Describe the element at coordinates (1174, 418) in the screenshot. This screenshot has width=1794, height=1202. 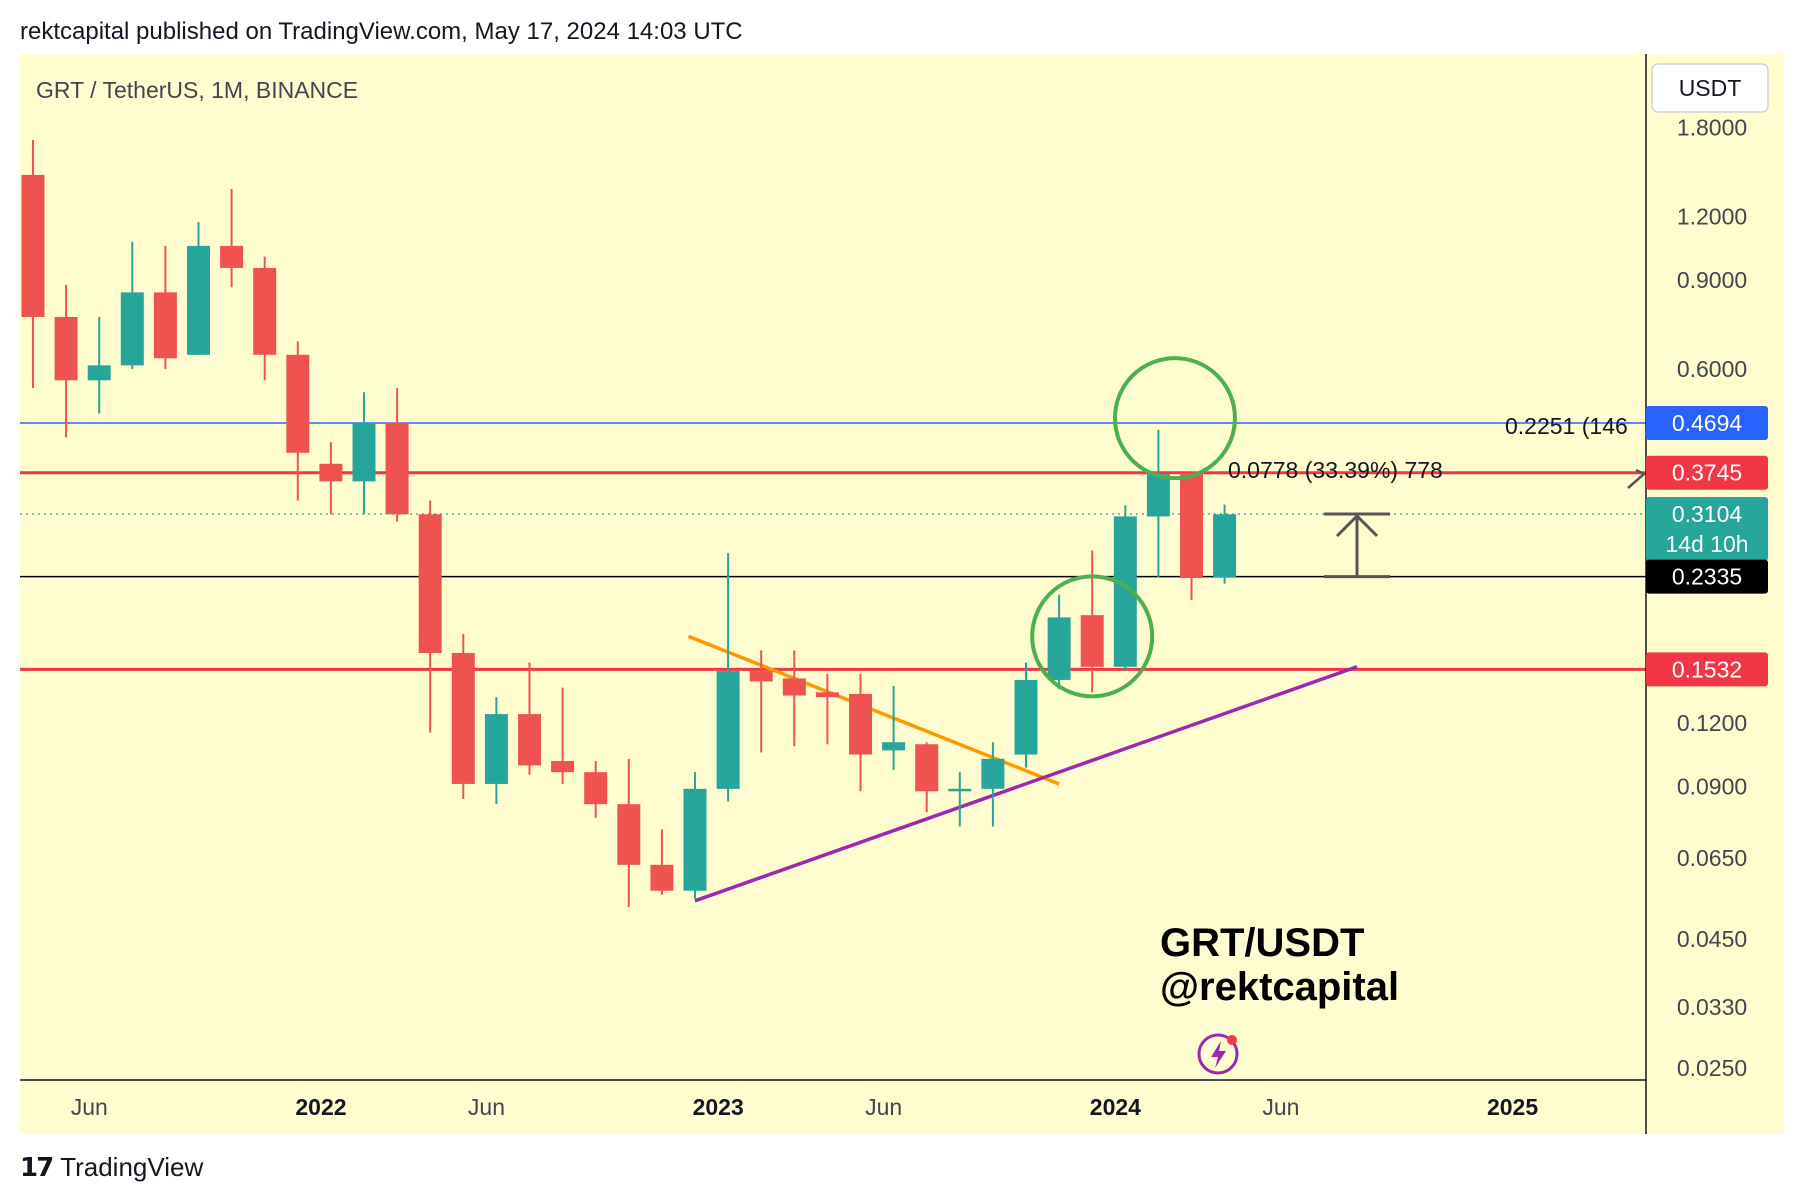
I see `upper-circle` at that location.